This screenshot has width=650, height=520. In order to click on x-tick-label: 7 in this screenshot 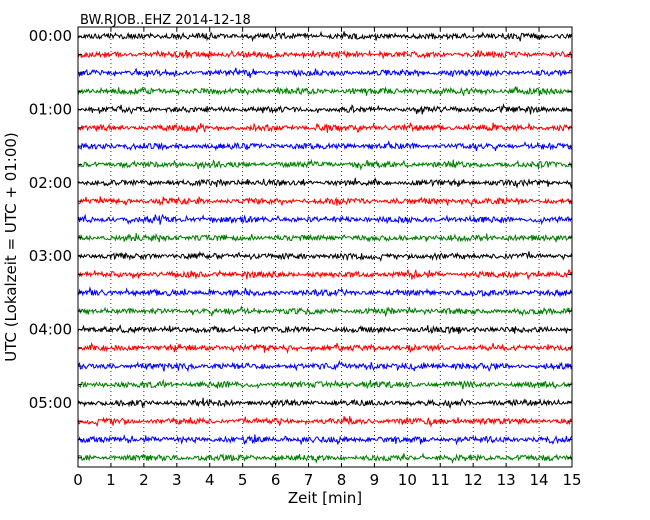, I will do `click(309, 480)`.